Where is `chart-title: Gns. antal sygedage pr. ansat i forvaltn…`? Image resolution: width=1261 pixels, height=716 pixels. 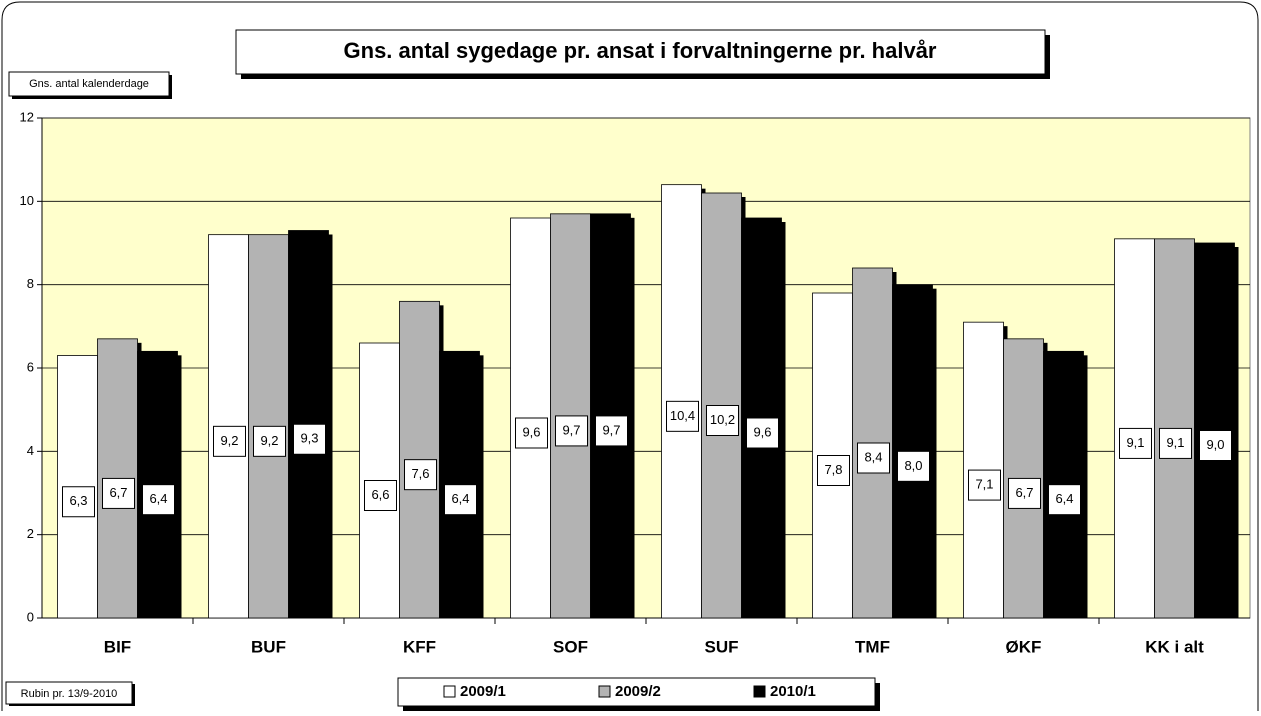
chart-title: Gns. antal sygedage pr. ansat i forvaltn… is located at coordinates (640, 50).